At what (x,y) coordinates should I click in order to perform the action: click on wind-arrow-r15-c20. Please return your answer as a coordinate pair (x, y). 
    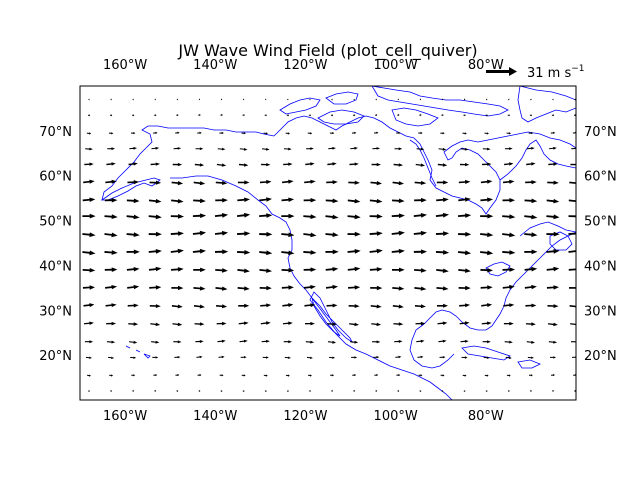
    Looking at the image, I should click on (530, 357).